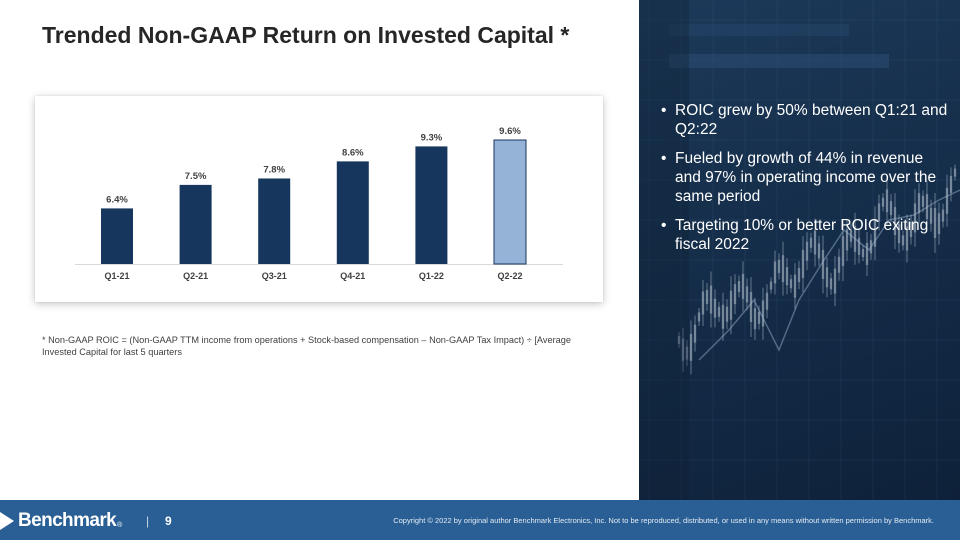 The height and width of the screenshot is (540, 960). Describe the element at coordinates (432, 137) in the screenshot. I see `data-label: 9.3%` at that location.